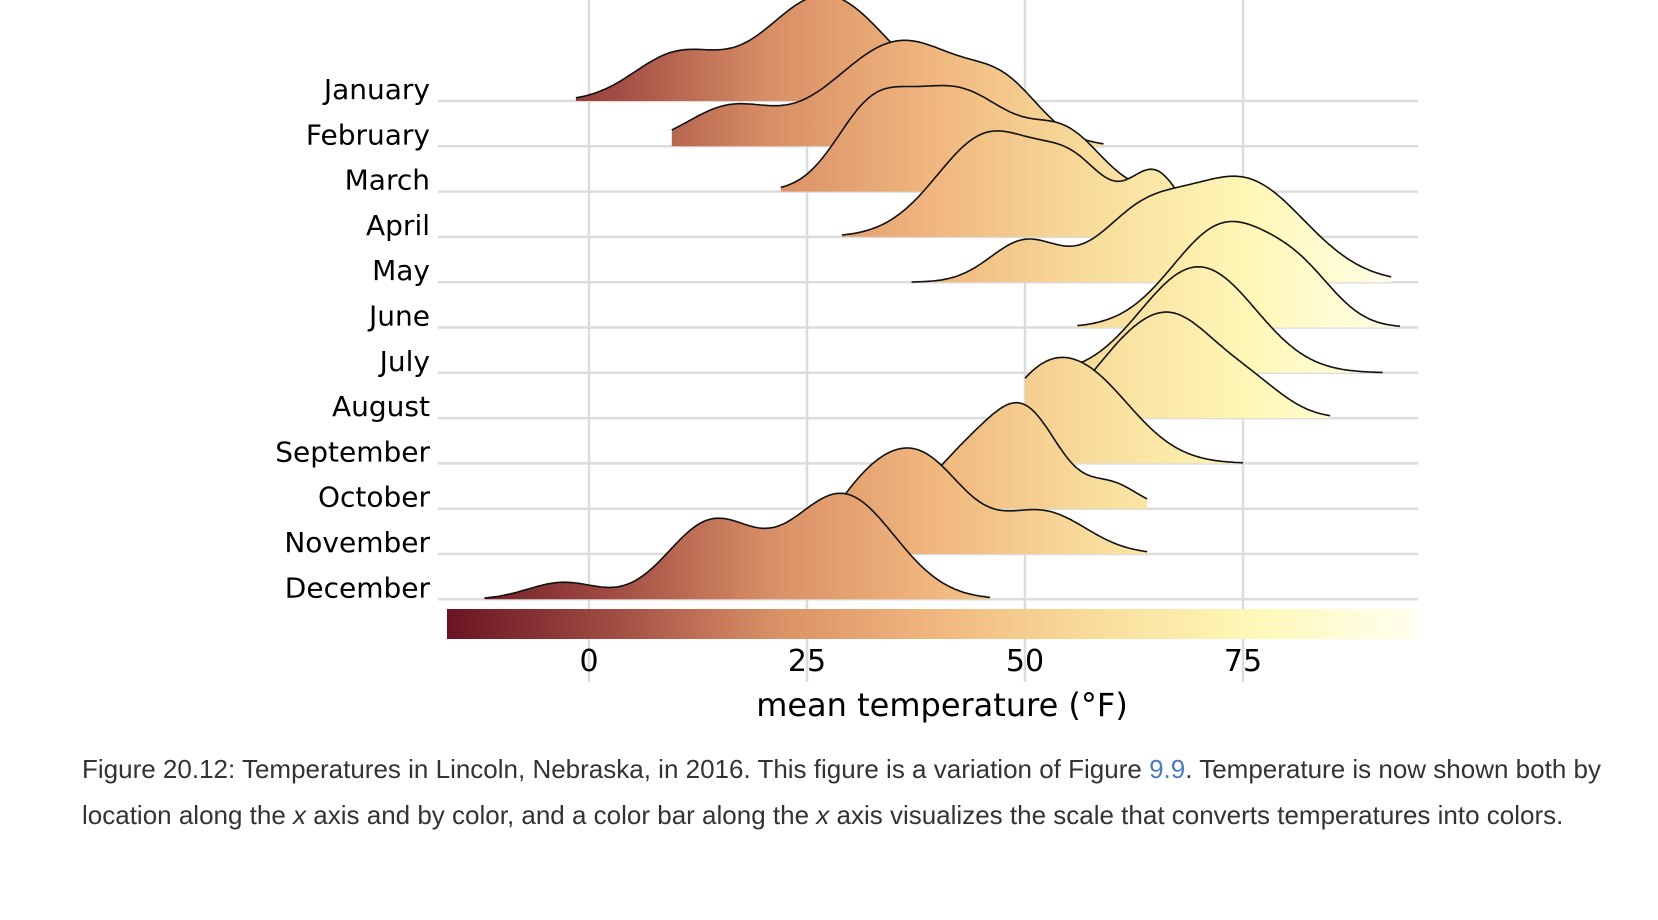  What do you see at coordinates (381, 406) in the screenshot?
I see `month-label-august: August` at bounding box center [381, 406].